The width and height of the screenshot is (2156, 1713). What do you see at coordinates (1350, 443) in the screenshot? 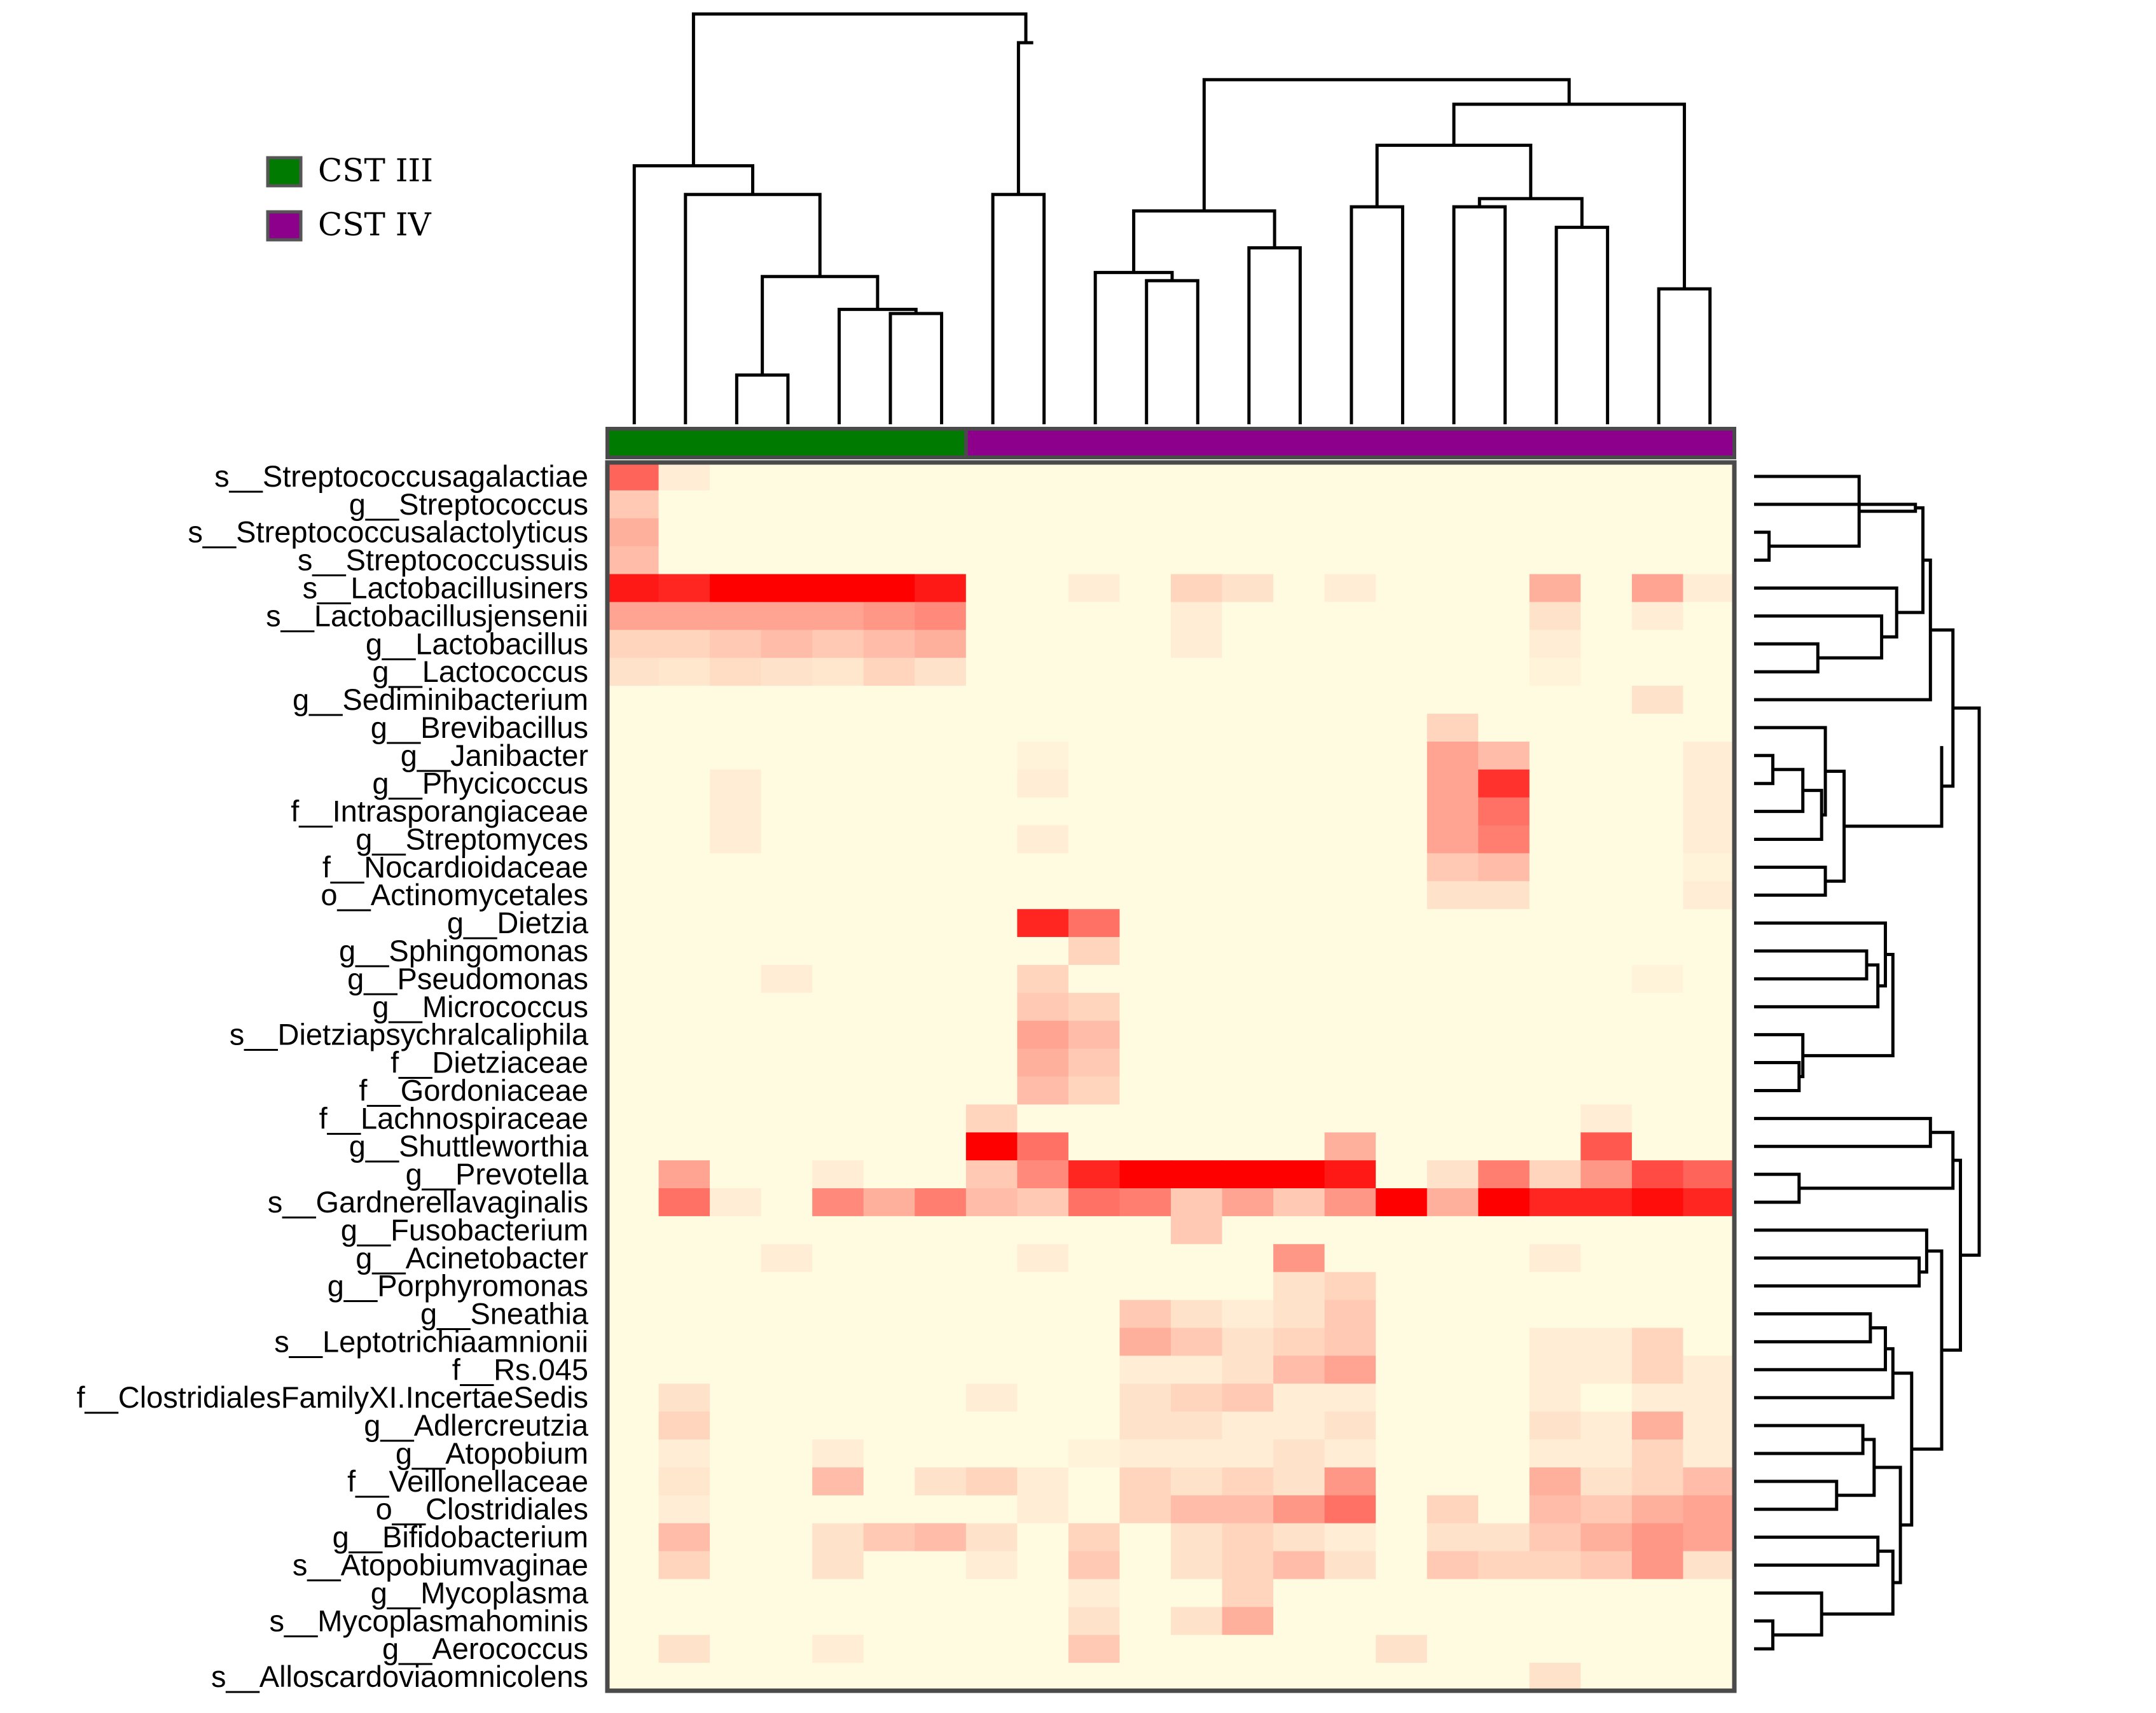
I see `column-group-segment` at bounding box center [1350, 443].